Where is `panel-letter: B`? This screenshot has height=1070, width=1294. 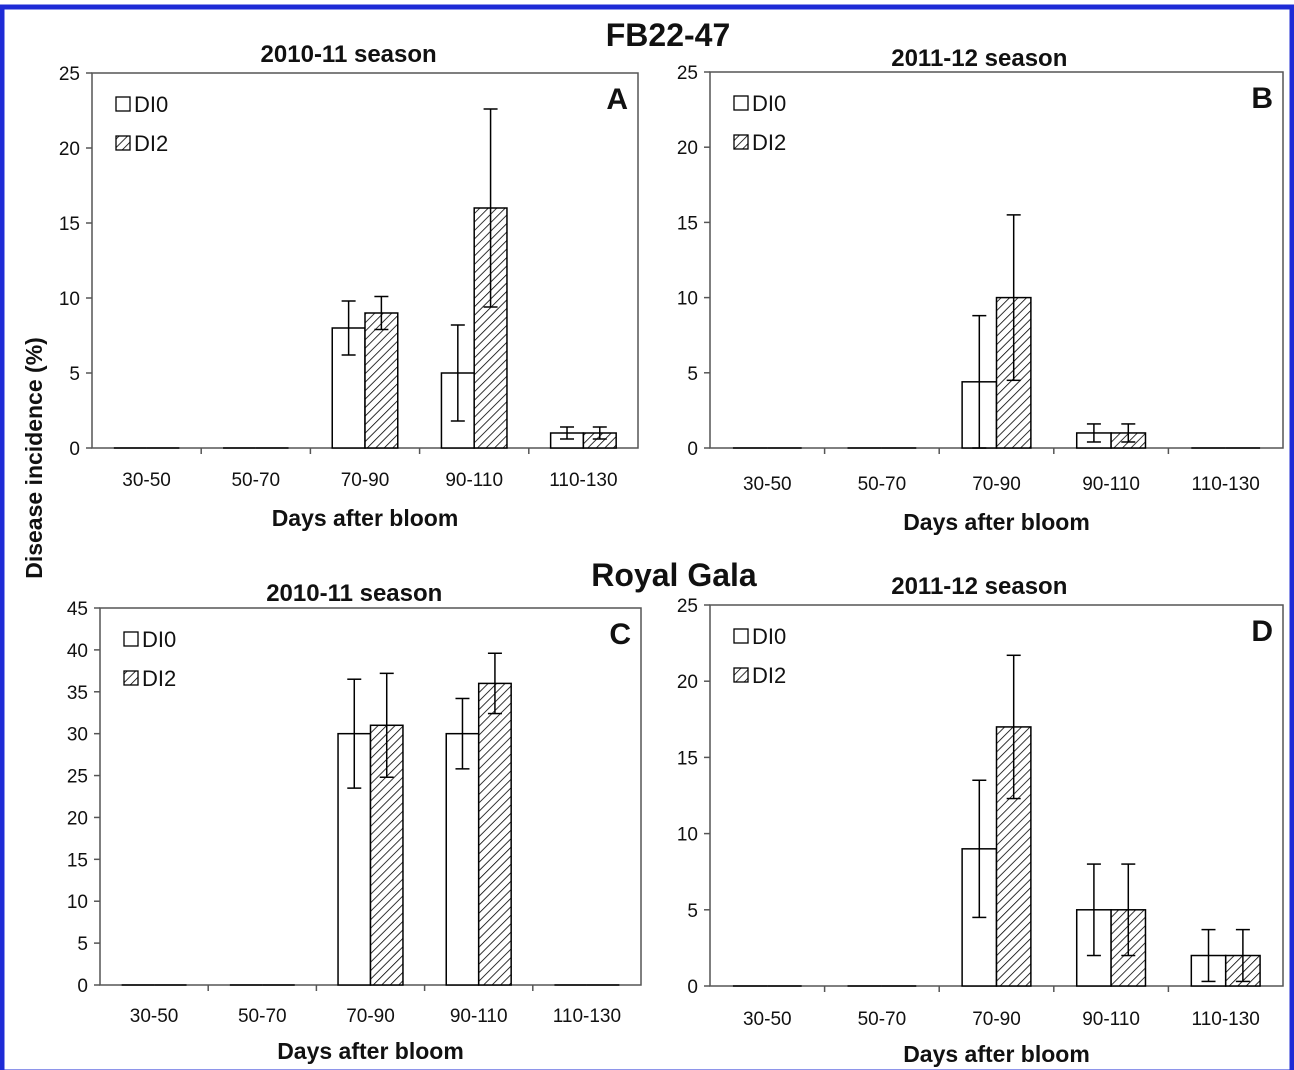
panel-letter: B is located at coordinates (1262, 98).